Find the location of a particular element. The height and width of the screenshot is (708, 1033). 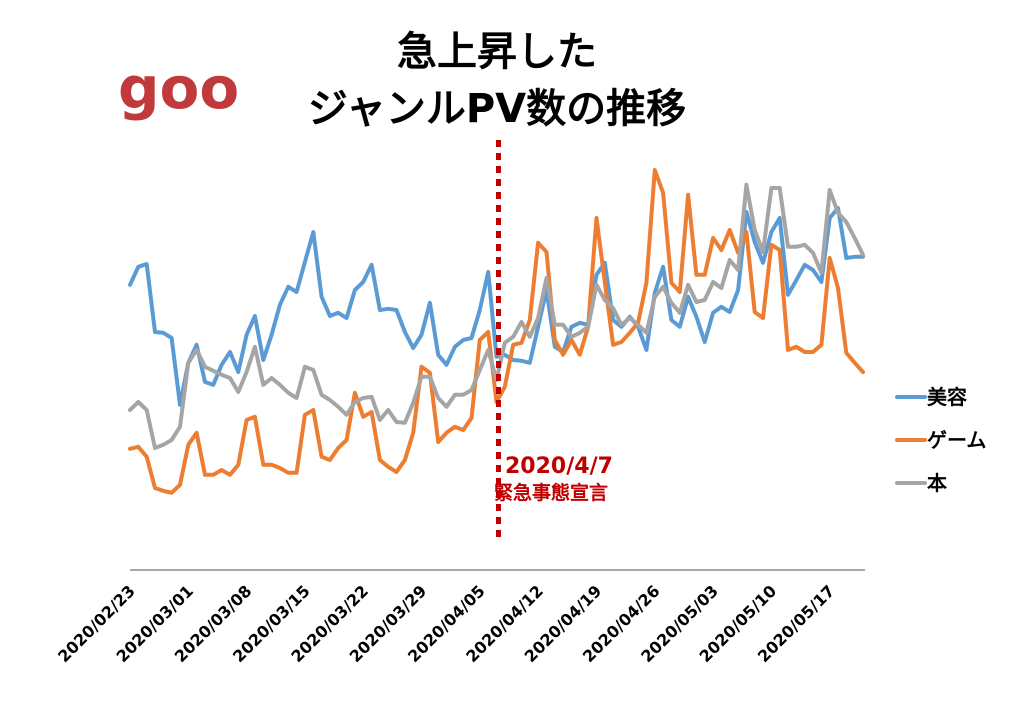

goo-logo: goo is located at coordinates (178, 88).